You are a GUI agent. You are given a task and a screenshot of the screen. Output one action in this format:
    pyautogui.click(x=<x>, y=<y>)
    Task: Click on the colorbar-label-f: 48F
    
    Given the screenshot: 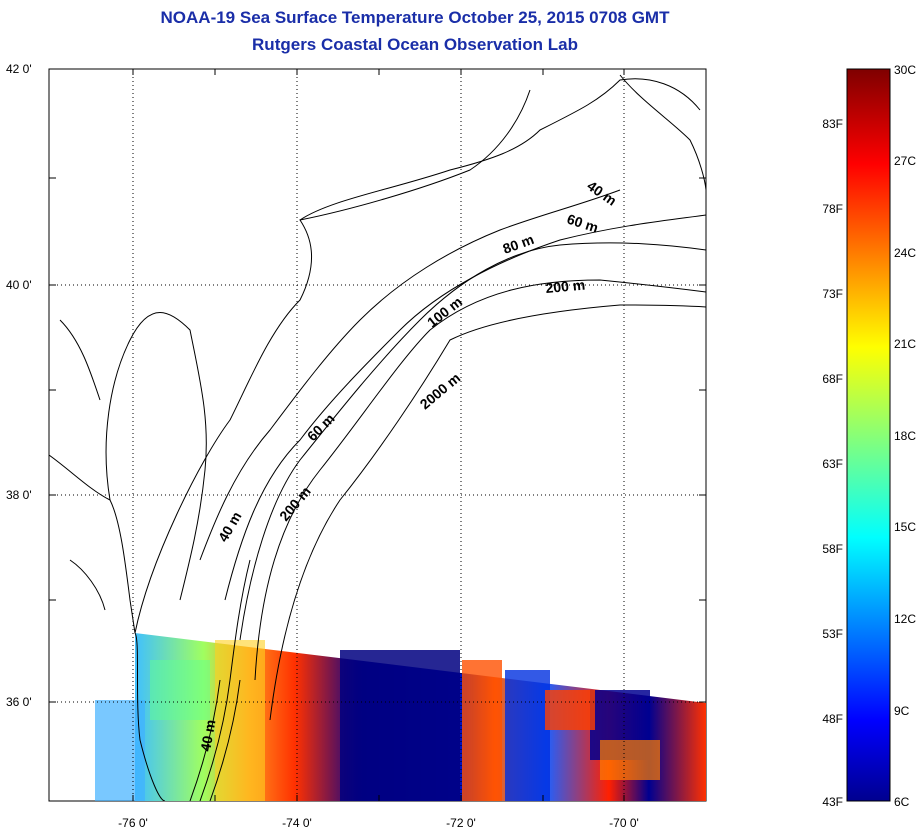 What is the action you would take?
    pyautogui.click(x=832, y=719)
    